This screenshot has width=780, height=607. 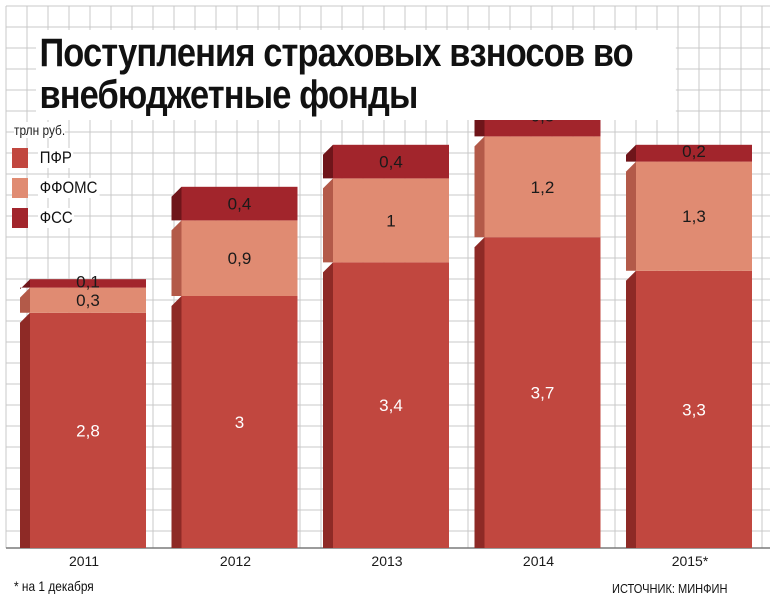 I want to click on x-tick-label: 2012, so click(x=235, y=561).